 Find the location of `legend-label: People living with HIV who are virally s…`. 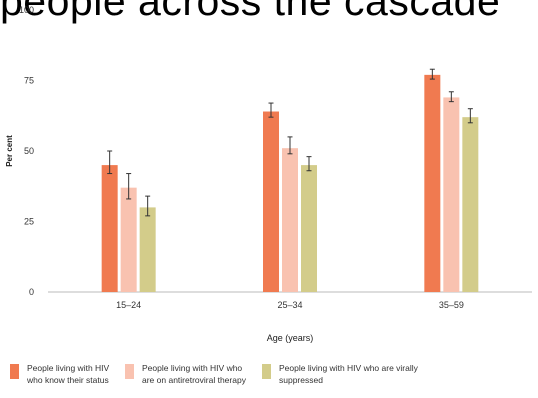

legend-label: People living with HIV who are virally s… is located at coordinates (348, 374).